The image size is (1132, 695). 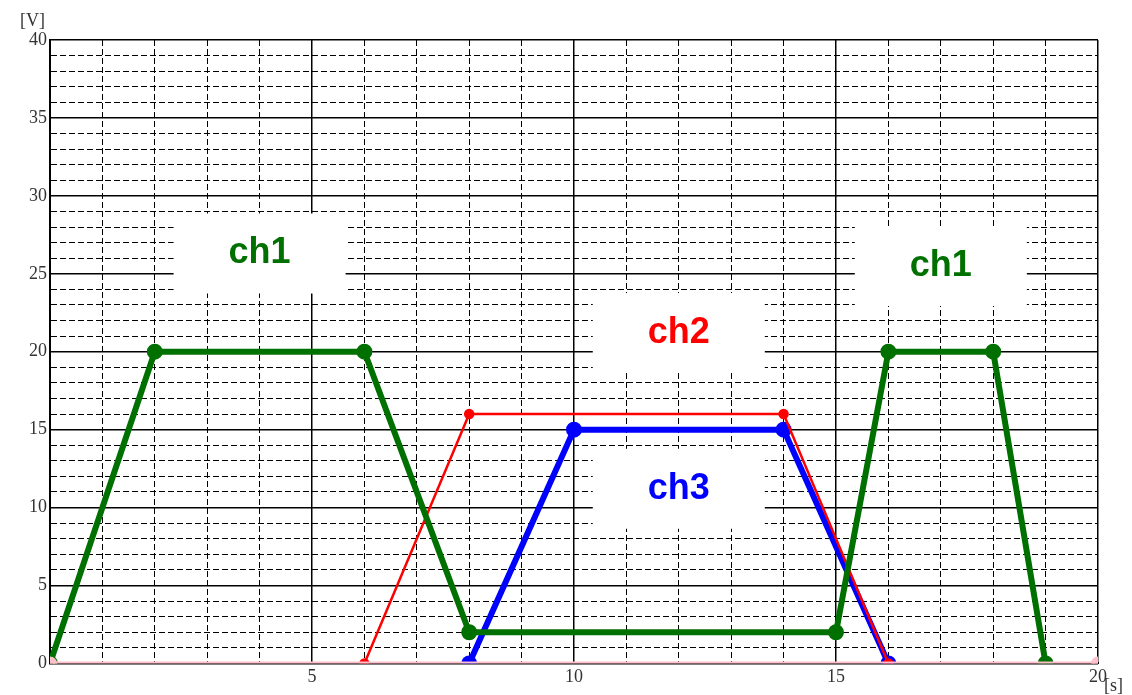 I want to click on y-tick-label: 15, so click(x=38, y=428).